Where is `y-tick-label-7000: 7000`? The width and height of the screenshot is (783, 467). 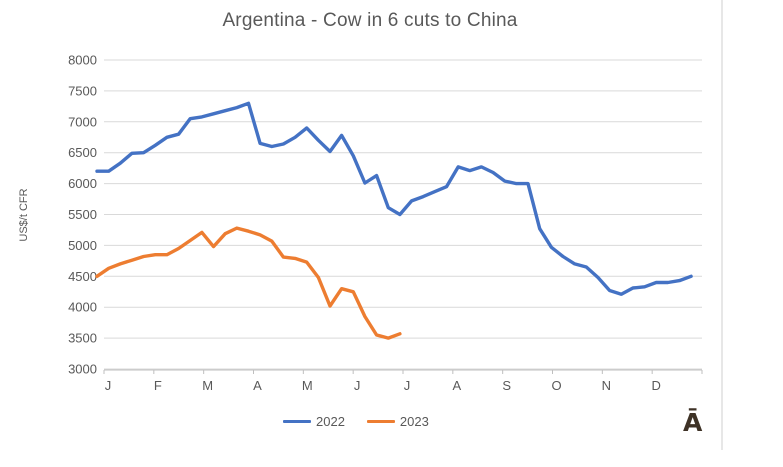
y-tick-label-7000: 7000 is located at coordinates (82, 121).